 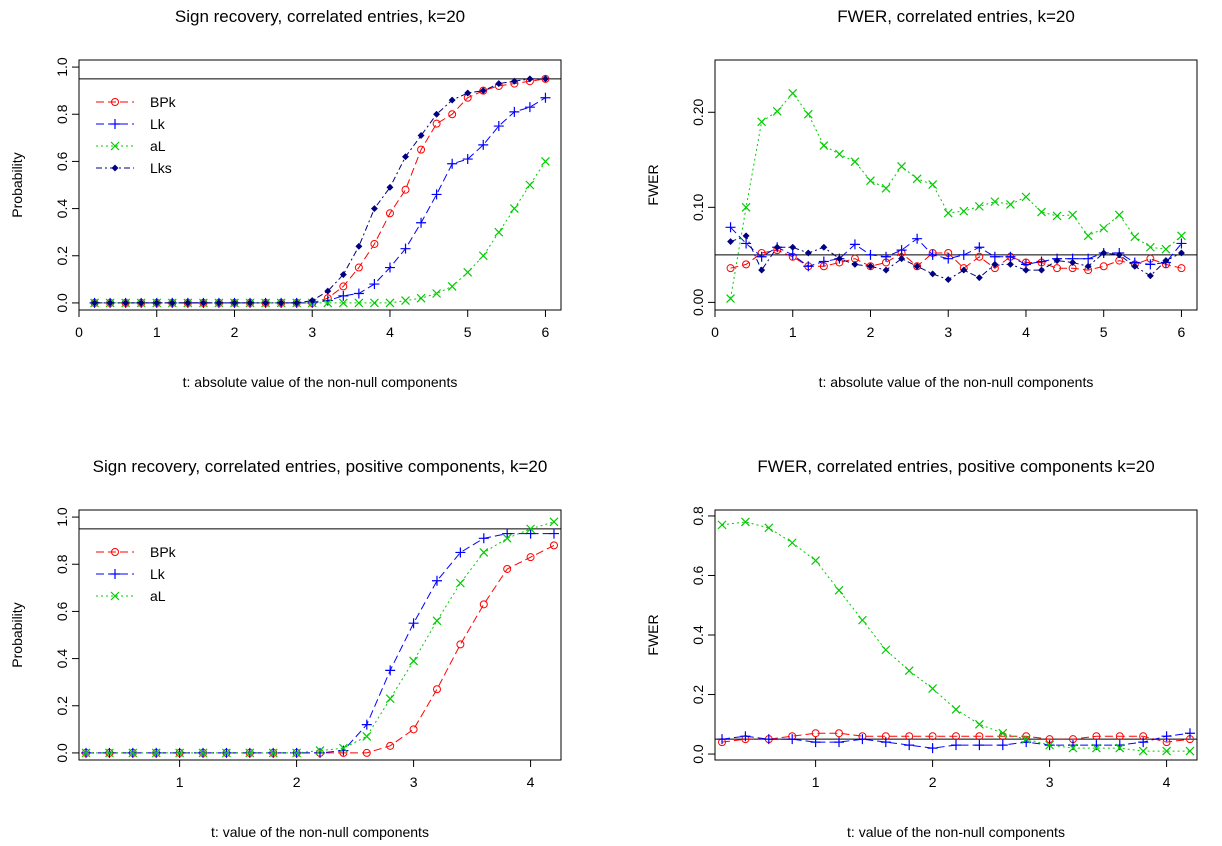 I want to click on panel-1-xtick-label: 1, so click(x=157, y=332).